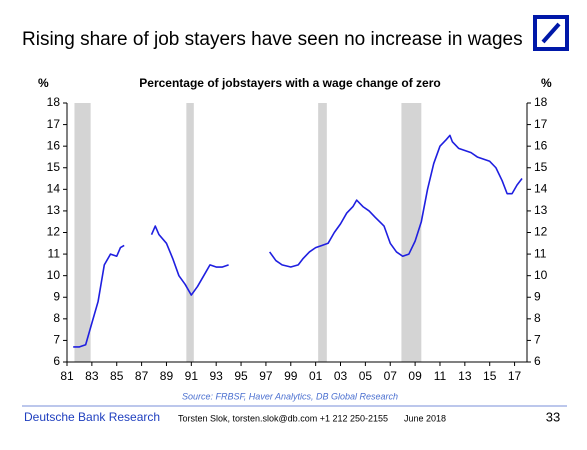 This screenshot has width=587, height=450. What do you see at coordinates (366, 376) in the screenshot?
I see `x-tick-label: 05` at bounding box center [366, 376].